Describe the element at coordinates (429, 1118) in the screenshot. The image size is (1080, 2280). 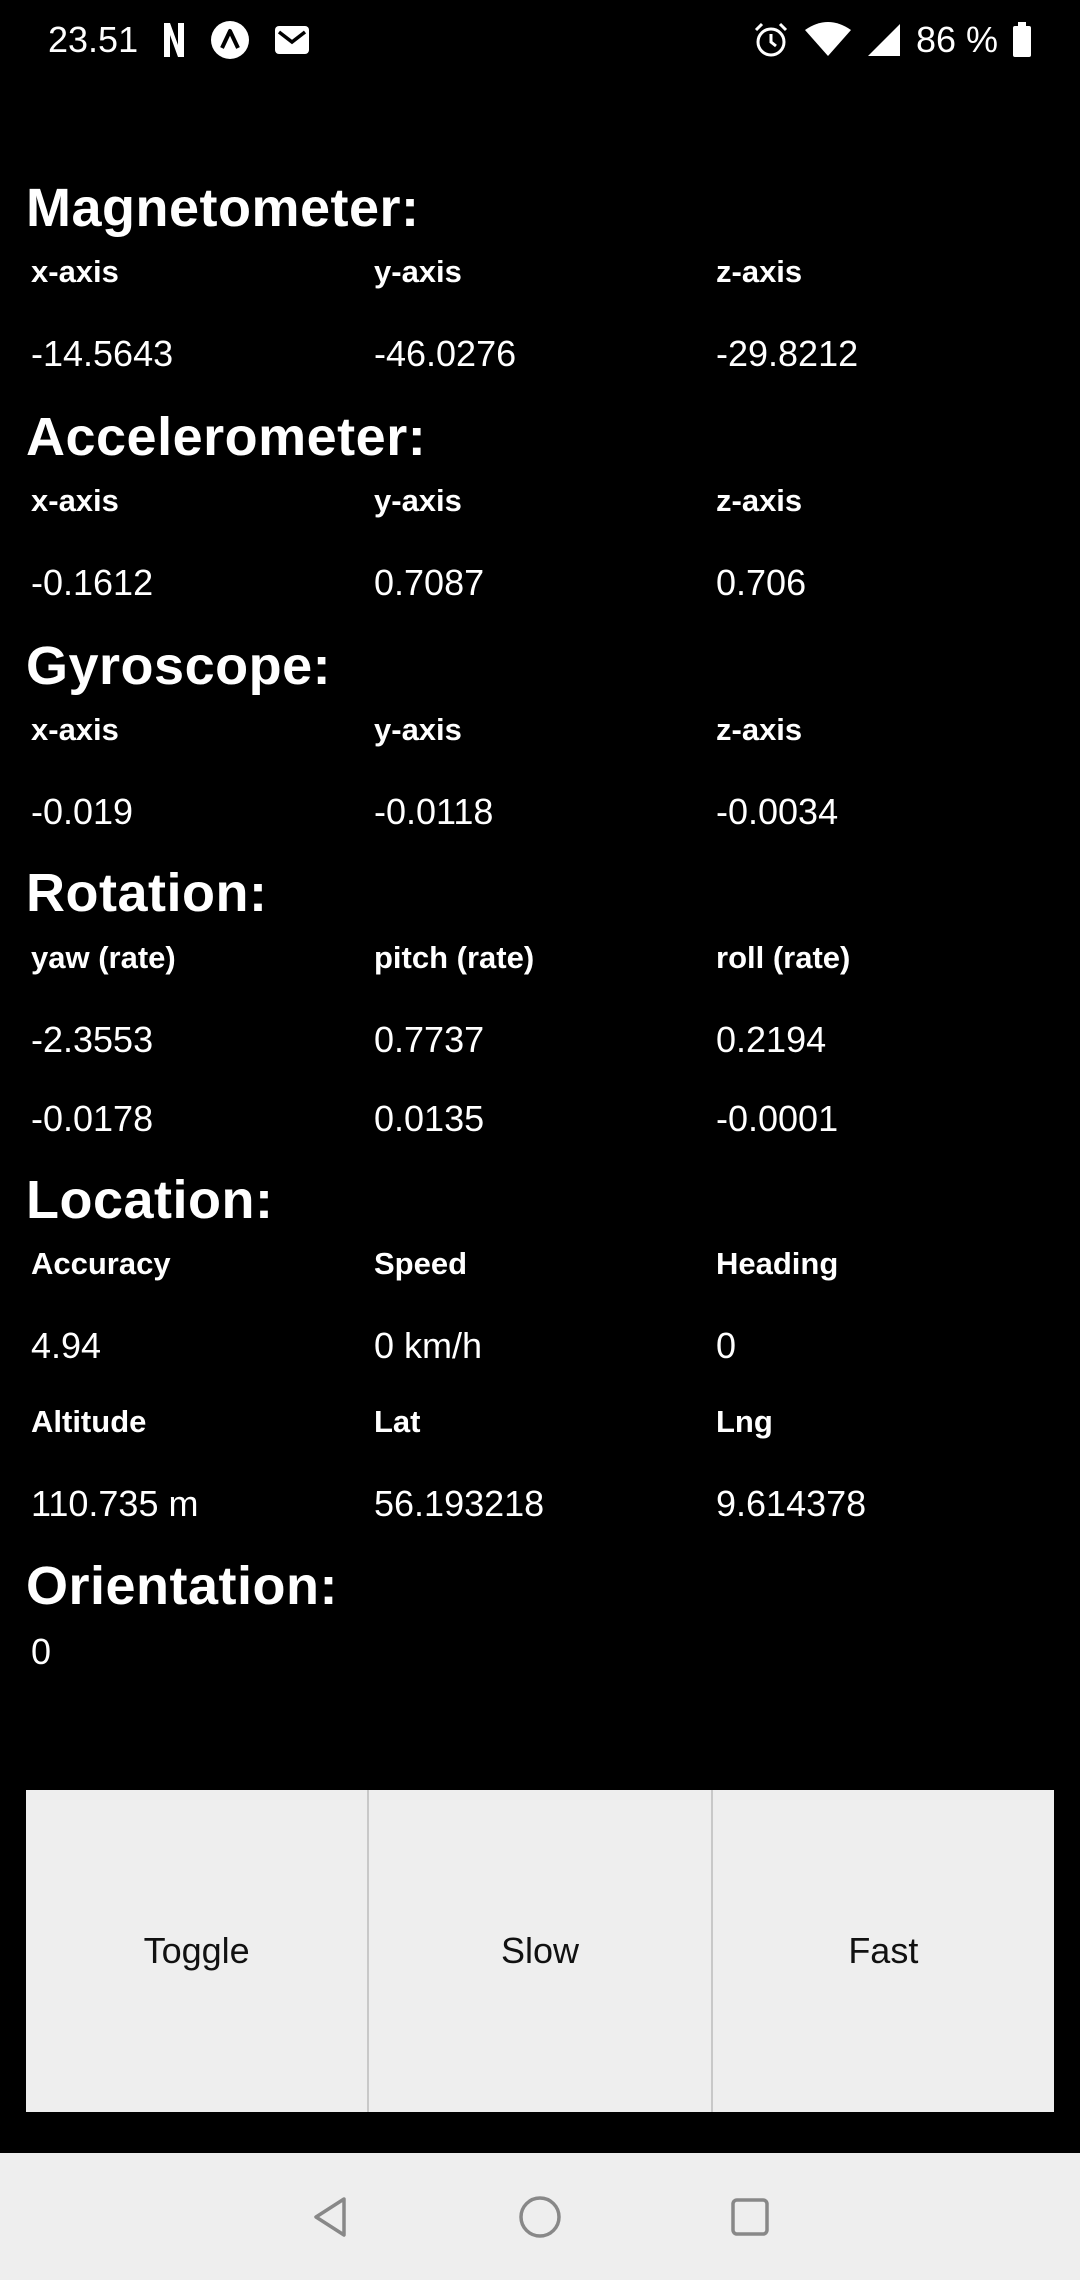
I see `rate-pitch: 0.0135` at that location.